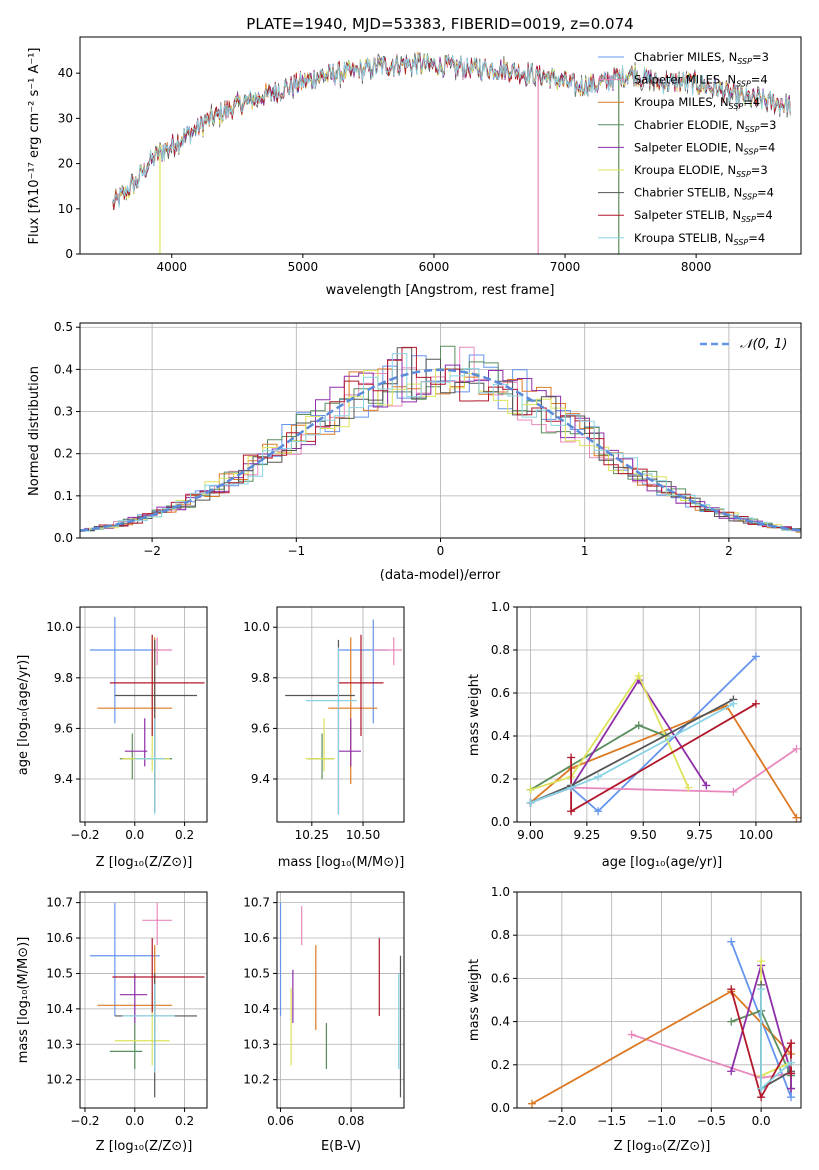 The width and height of the screenshot is (819, 1170). Describe the element at coordinates (341, 1146) in the screenshot. I see `ebv-mass-xlabel: E(B-V)` at that location.